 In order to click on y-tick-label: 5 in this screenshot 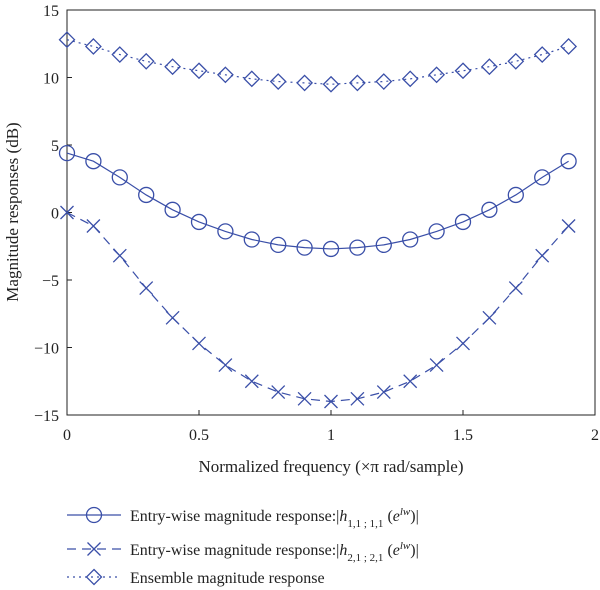, I will do `click(55, 146)`.